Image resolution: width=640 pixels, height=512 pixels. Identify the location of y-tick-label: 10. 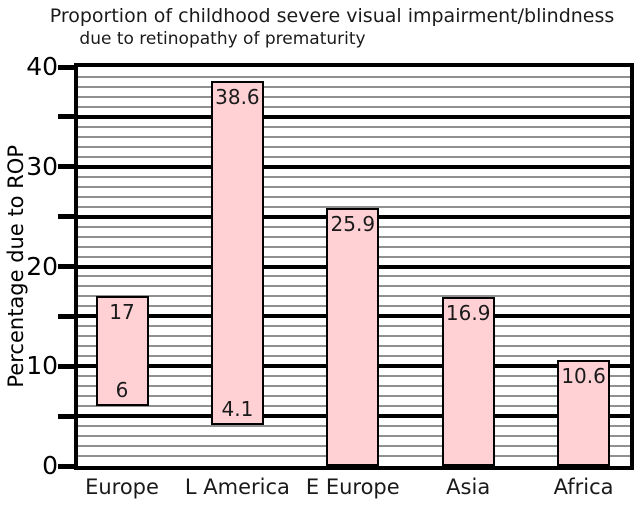
(42, 366).